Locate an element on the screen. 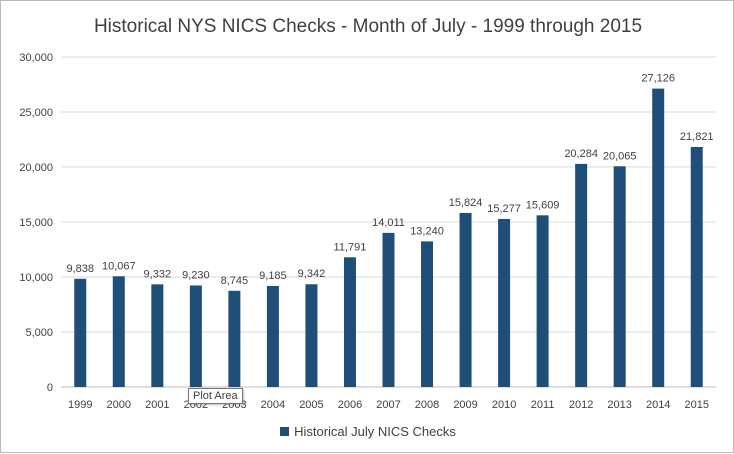 Image resolution: width=734 pixels, height=454 pixels. data-label-2009: 15,824 is located at coordinates (466, 203).